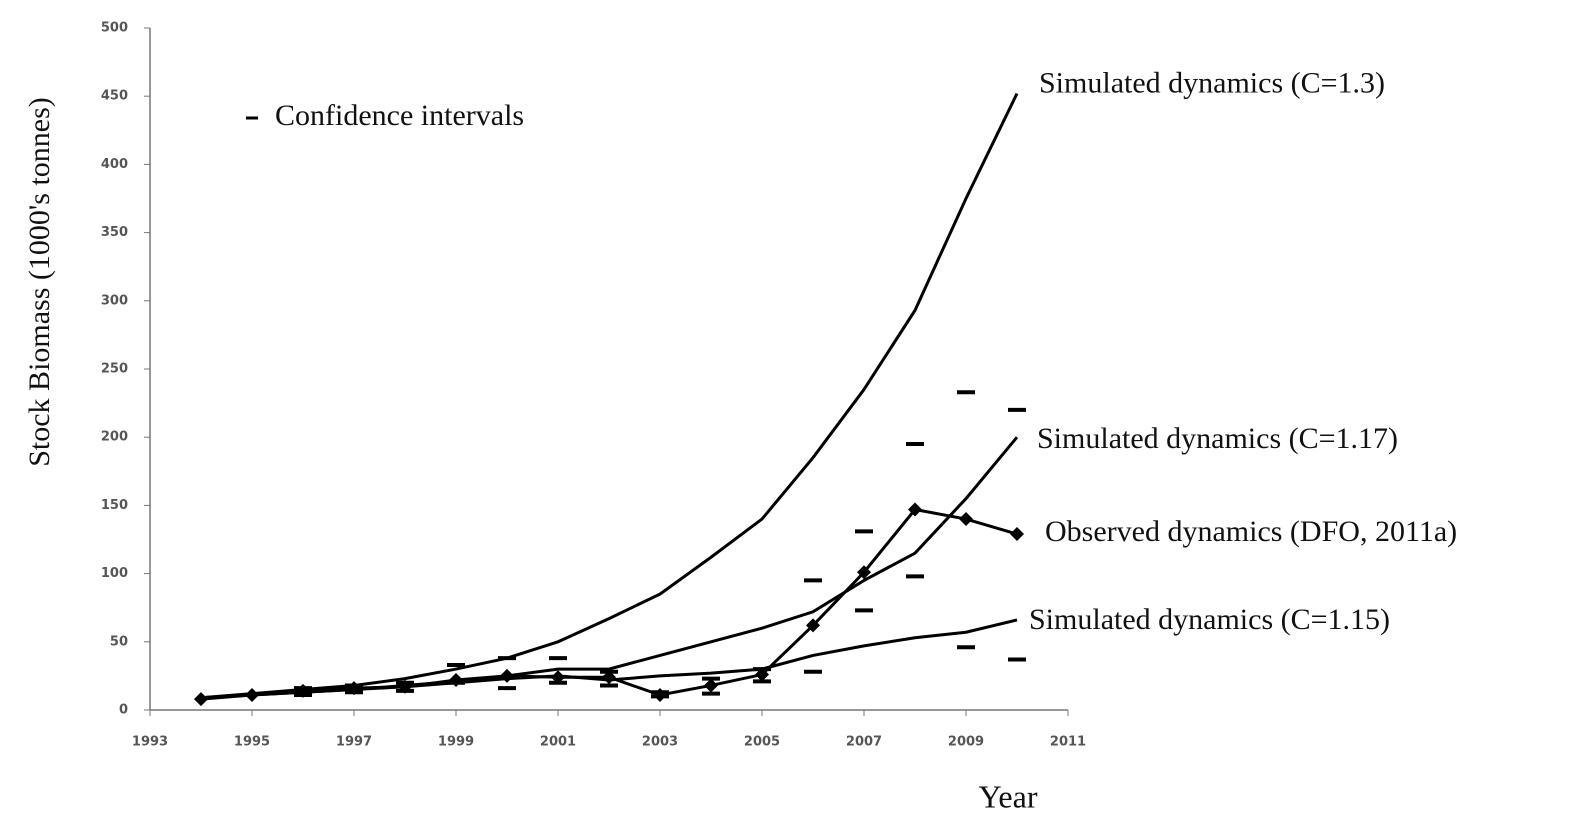  Describe the element at coordinates (1217, 438) in the screenshot. I see `series-label: Simulated dynamics (C=1.17)` at that location.